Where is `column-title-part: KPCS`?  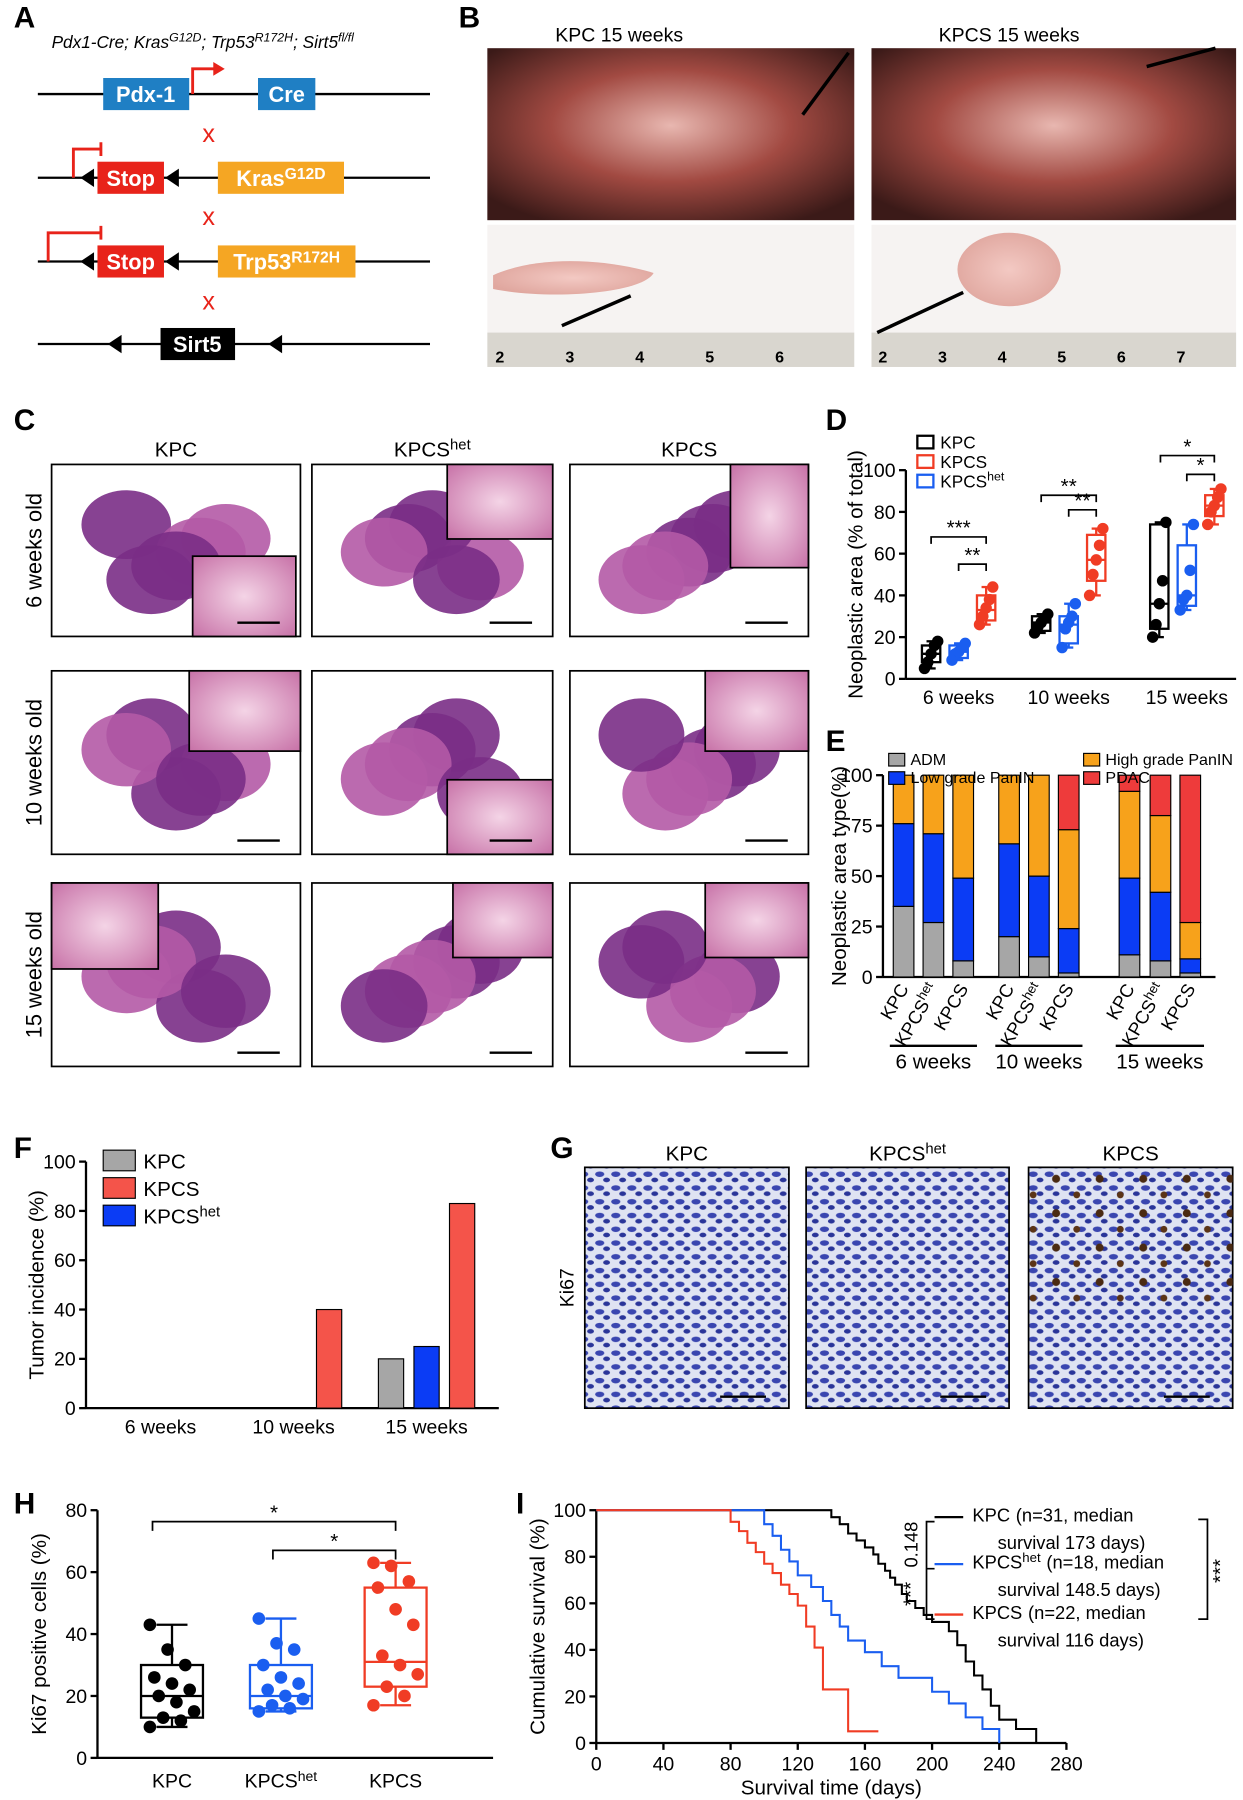 column-title-part: KPCS is located at coordinates (689, 449).